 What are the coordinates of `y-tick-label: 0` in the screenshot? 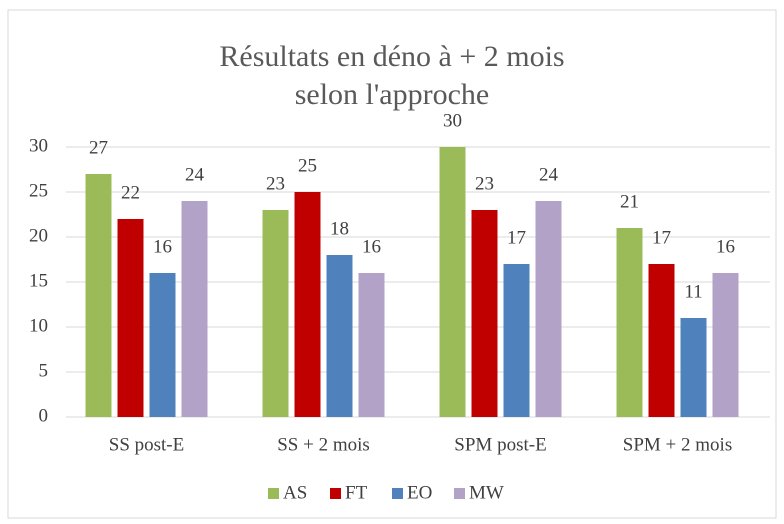 It's located at (44, 415).